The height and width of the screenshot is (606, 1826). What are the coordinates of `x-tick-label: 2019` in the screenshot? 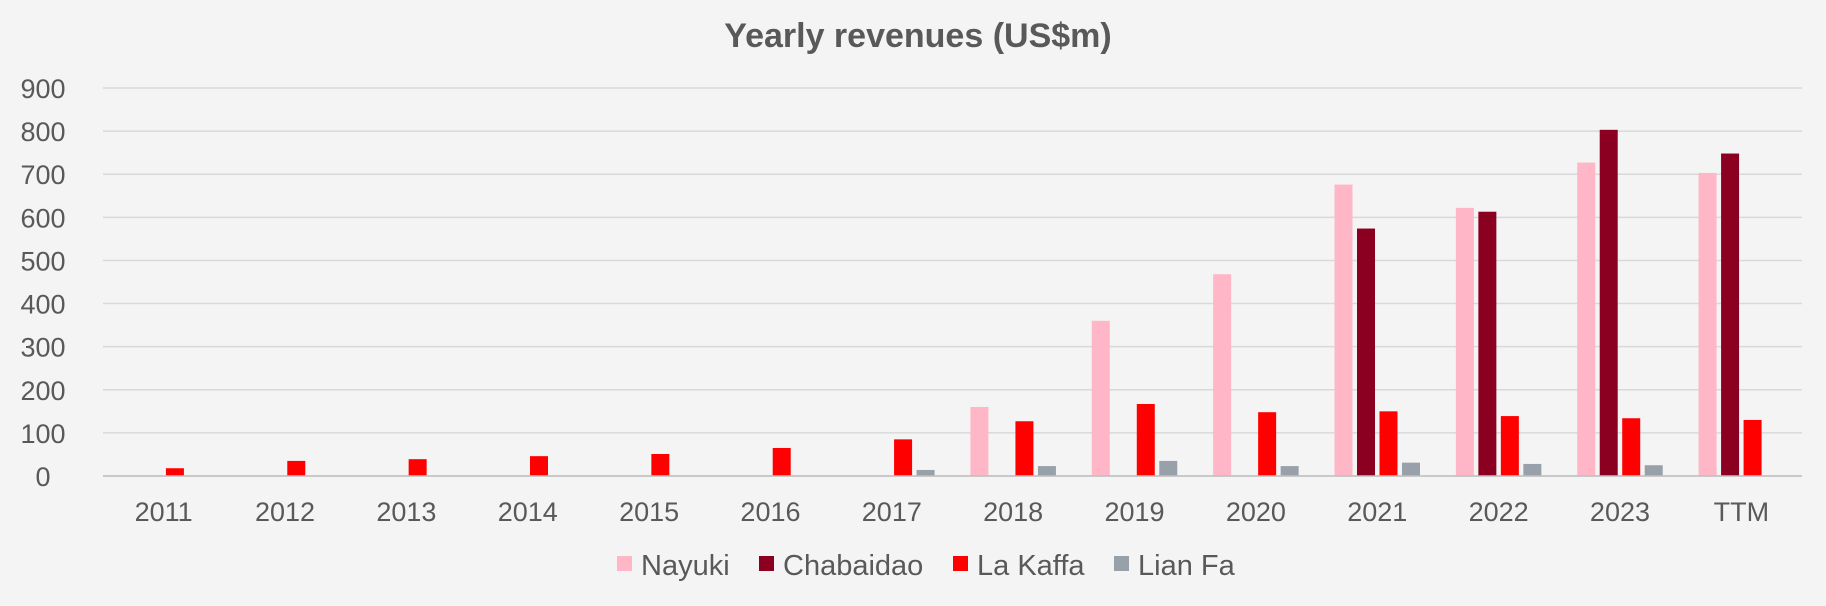 It's located at (1134, 512).